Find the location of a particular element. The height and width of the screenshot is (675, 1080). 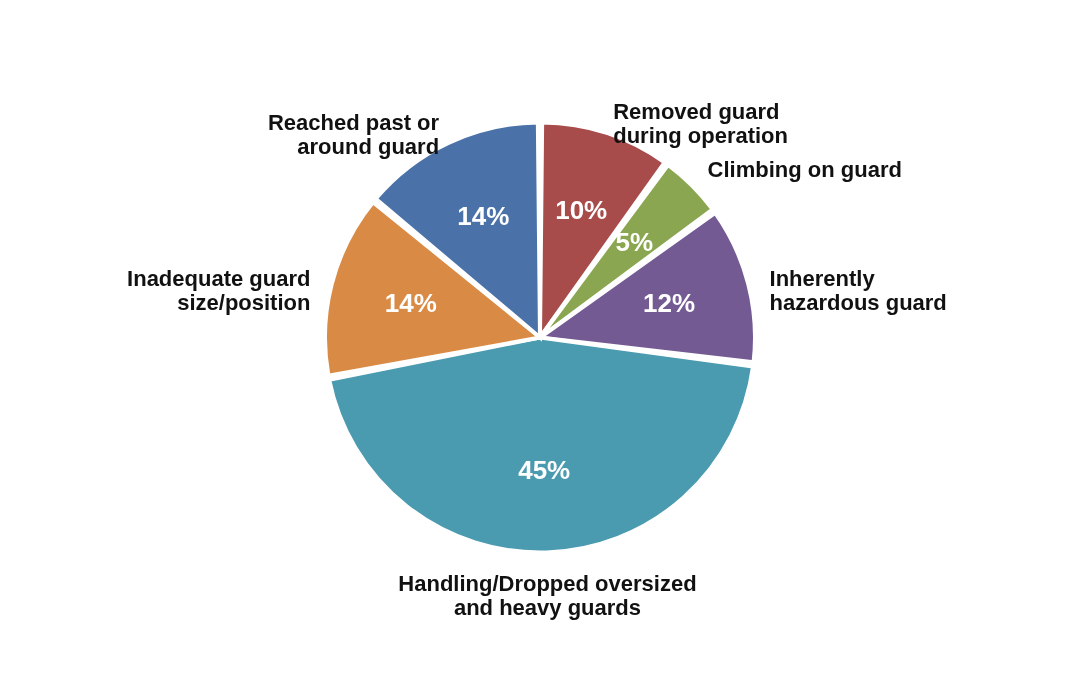

slice-label: Climbing on guard is located at coordinates (804, 169).